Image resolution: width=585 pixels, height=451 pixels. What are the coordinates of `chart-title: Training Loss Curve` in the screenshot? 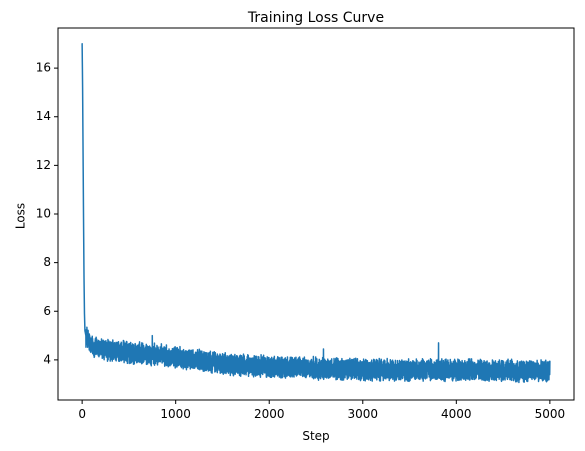 It's located at (315, 18).